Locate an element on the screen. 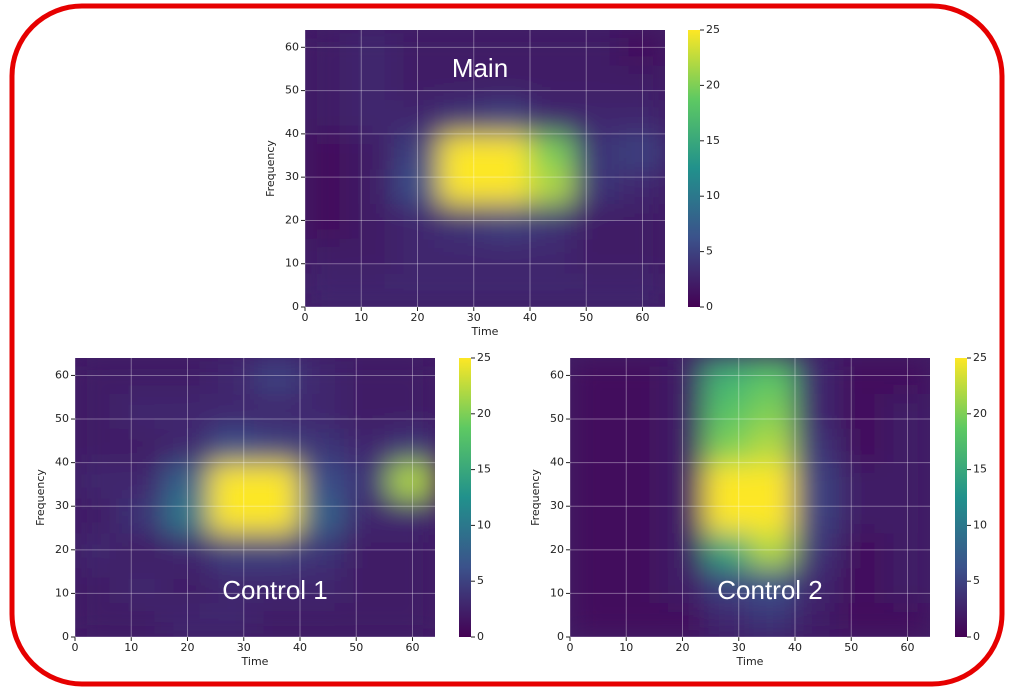  colorbar-tick-label: 15 is located at coordinates (484, 469).